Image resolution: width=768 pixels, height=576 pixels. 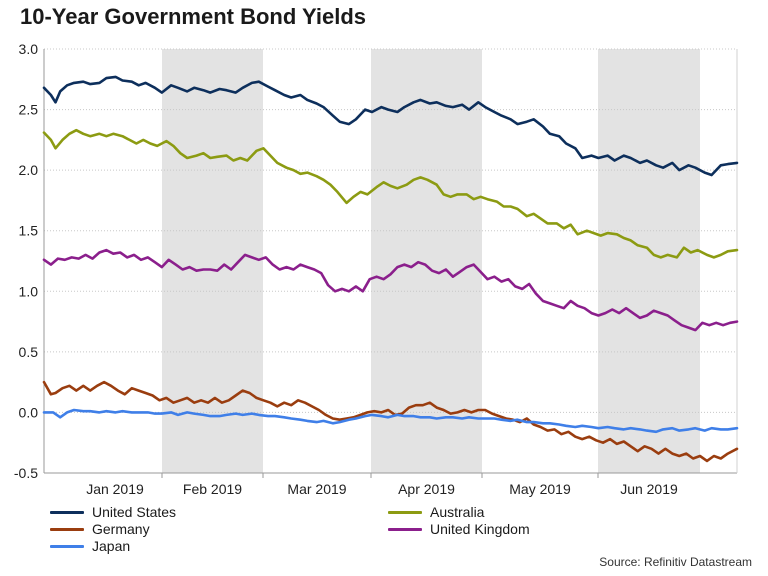 What do you see at coordinates (29, 110) in the screenshot?
I see `y-tick-label: 2.5` at bounding box center [29, 110].